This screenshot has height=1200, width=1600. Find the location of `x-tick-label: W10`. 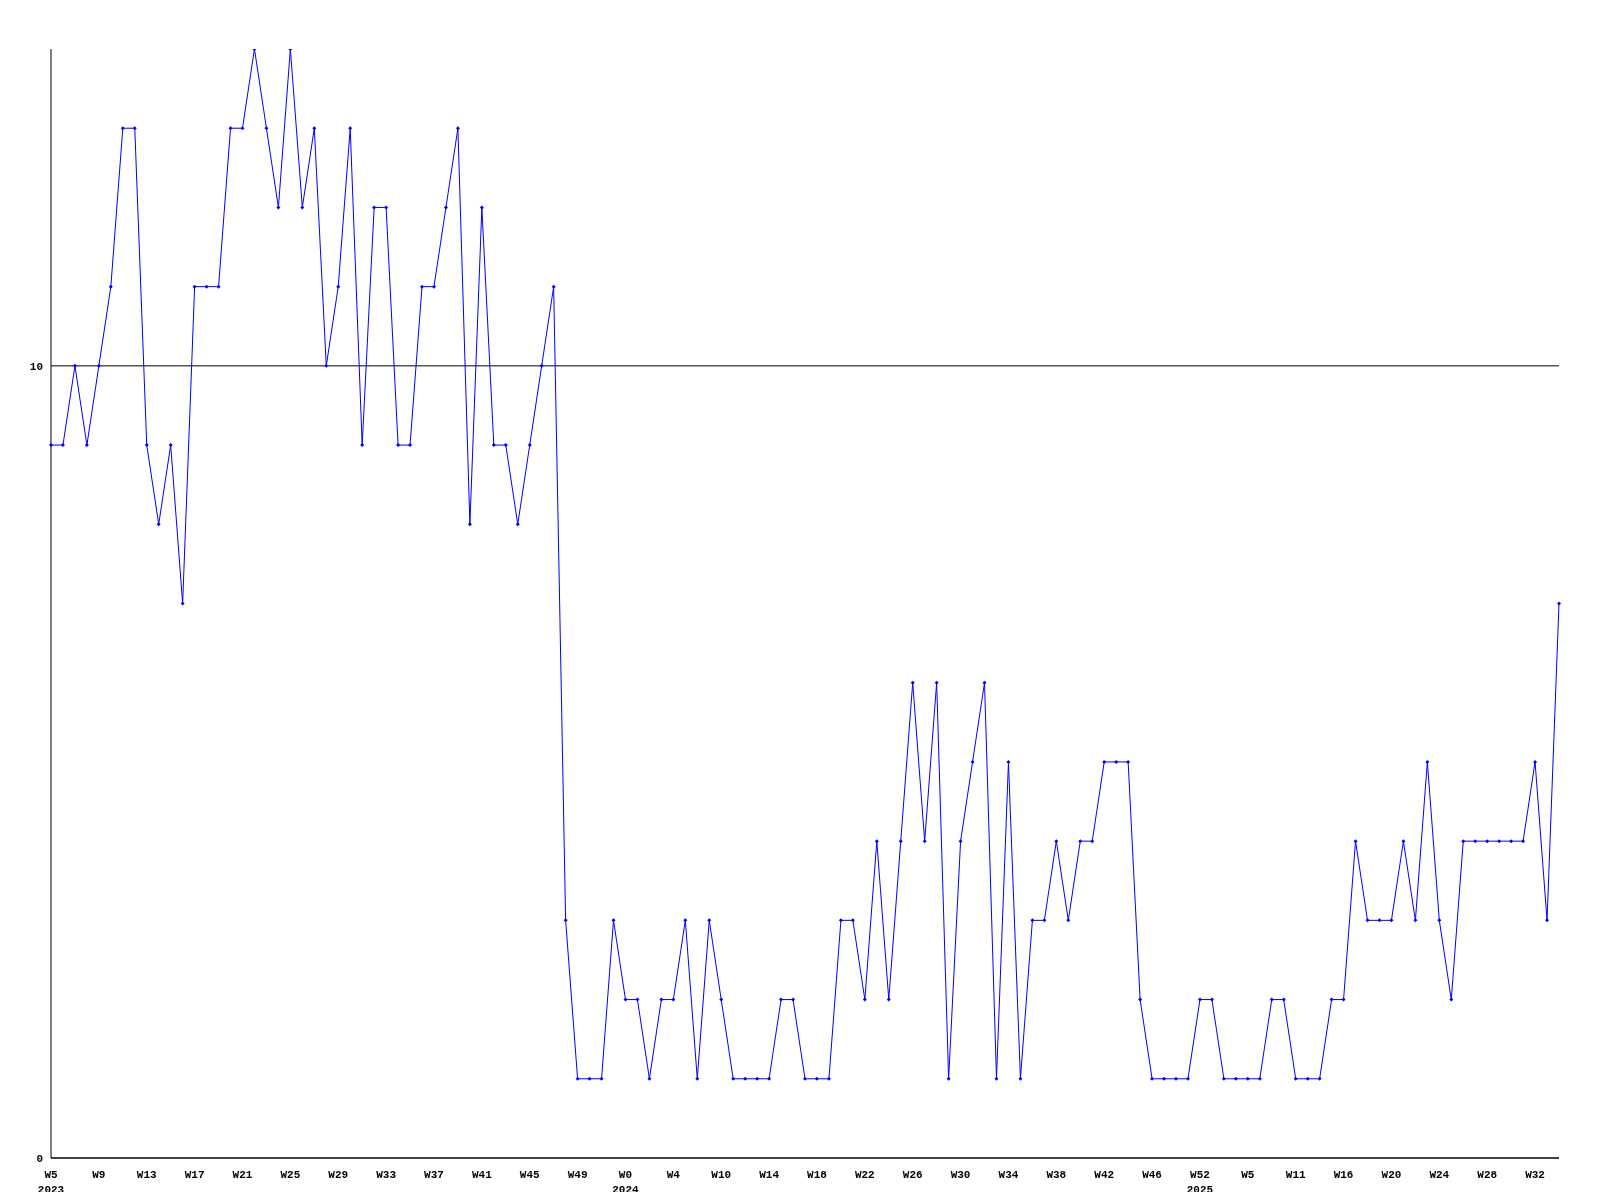

x-tick-label: W10 is located at coordinates (721, 1175).